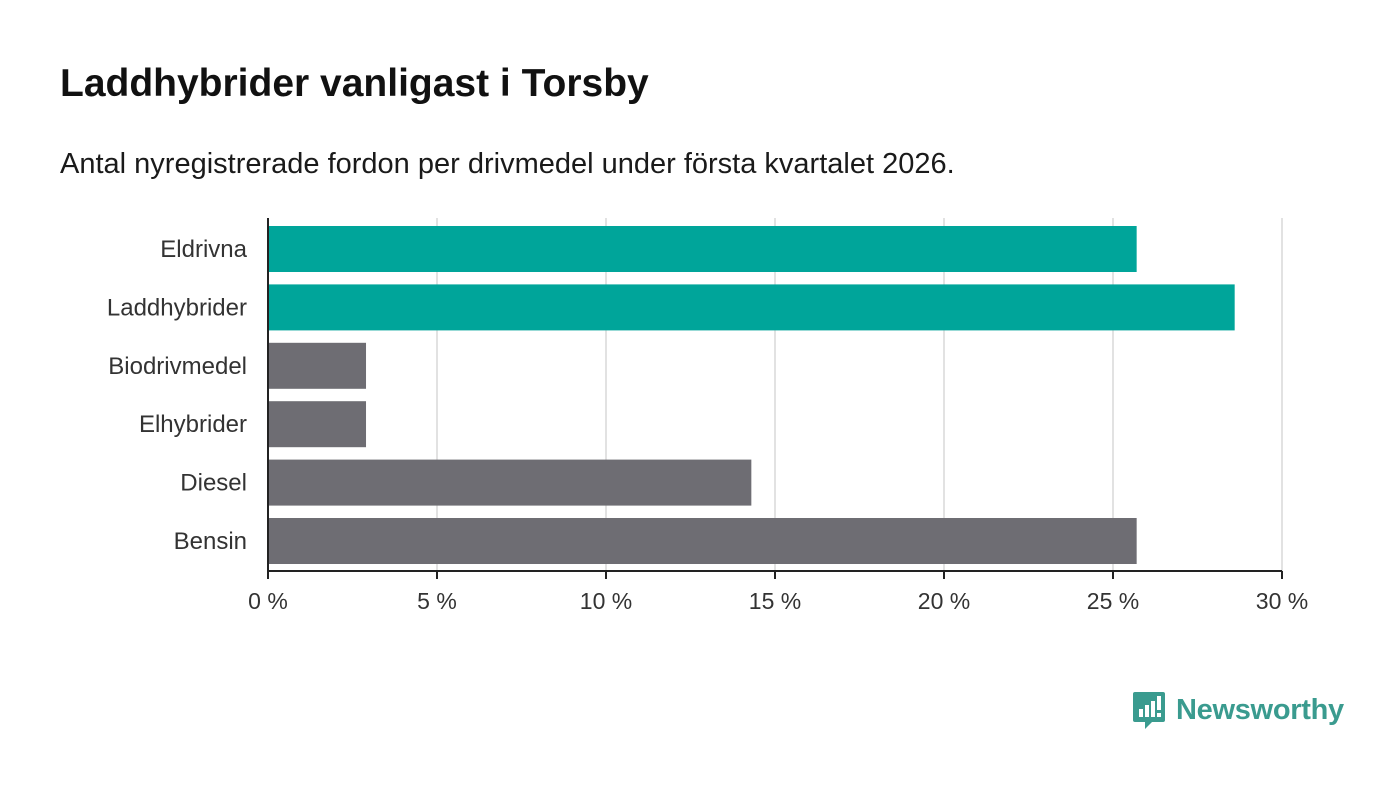 This screenshot has width=1400, height=793. What do you see at coordinates (193, 424) in the screenshot?
I see `category-label: Elhybrider` at bounding box center [193, 424].